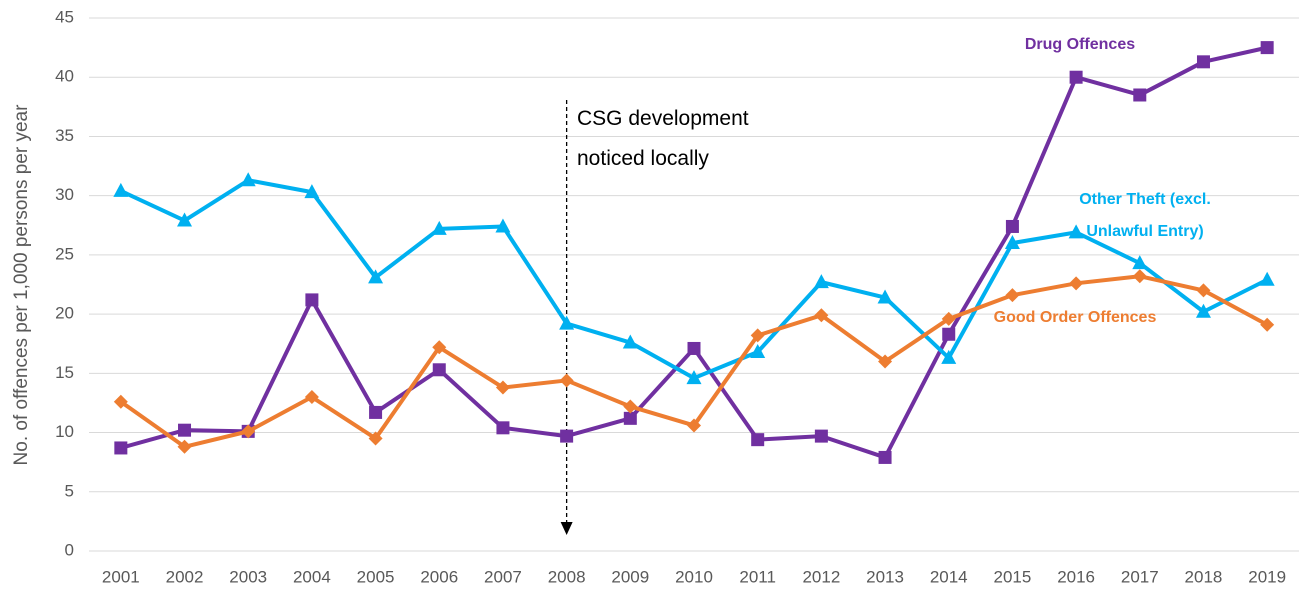  What do you see at coordinates (503, 576) in the screenshot?
I see `x-tick-label: 2007` at bounding box center [503, 576].